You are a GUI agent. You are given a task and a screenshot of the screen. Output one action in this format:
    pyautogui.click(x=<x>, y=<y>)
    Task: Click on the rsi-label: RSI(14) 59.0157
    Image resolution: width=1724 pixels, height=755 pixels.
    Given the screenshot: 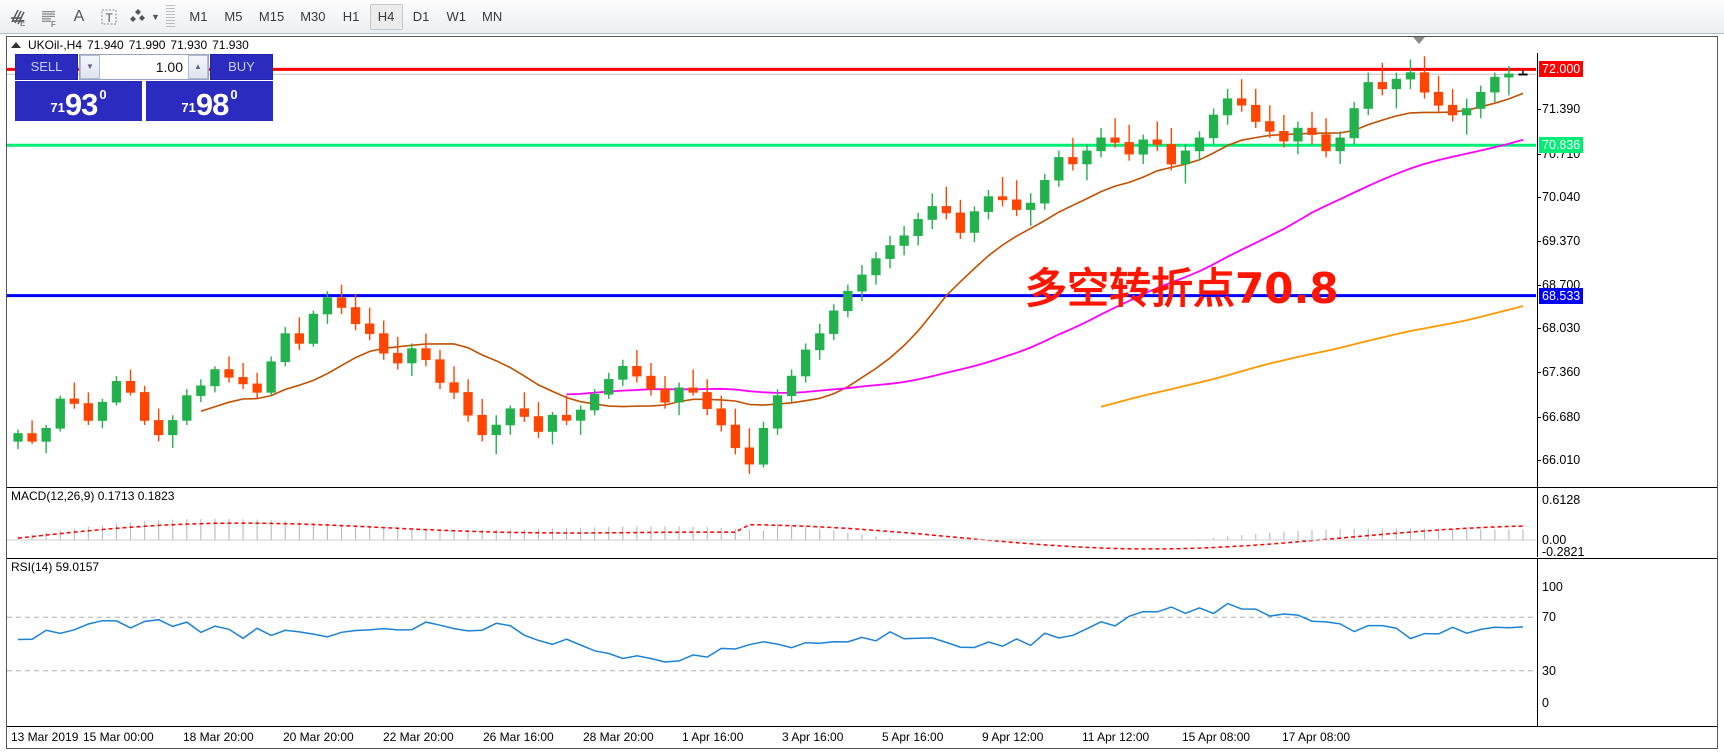 What is the action you would take?
    pyautogui.click(x=55, y=567)
    